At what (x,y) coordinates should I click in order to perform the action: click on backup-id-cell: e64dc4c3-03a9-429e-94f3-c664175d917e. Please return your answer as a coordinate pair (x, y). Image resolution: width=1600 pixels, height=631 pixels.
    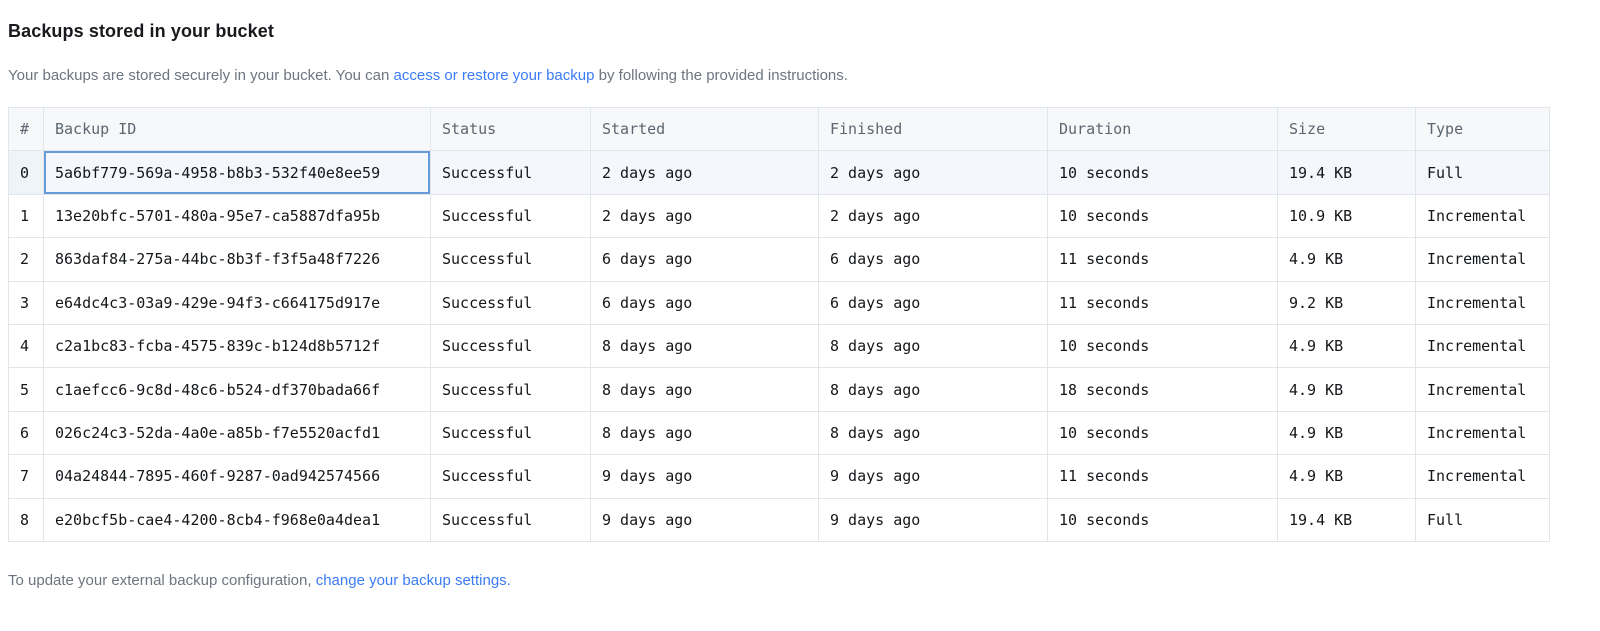
    Looking at the image, I should click on (237, 302).